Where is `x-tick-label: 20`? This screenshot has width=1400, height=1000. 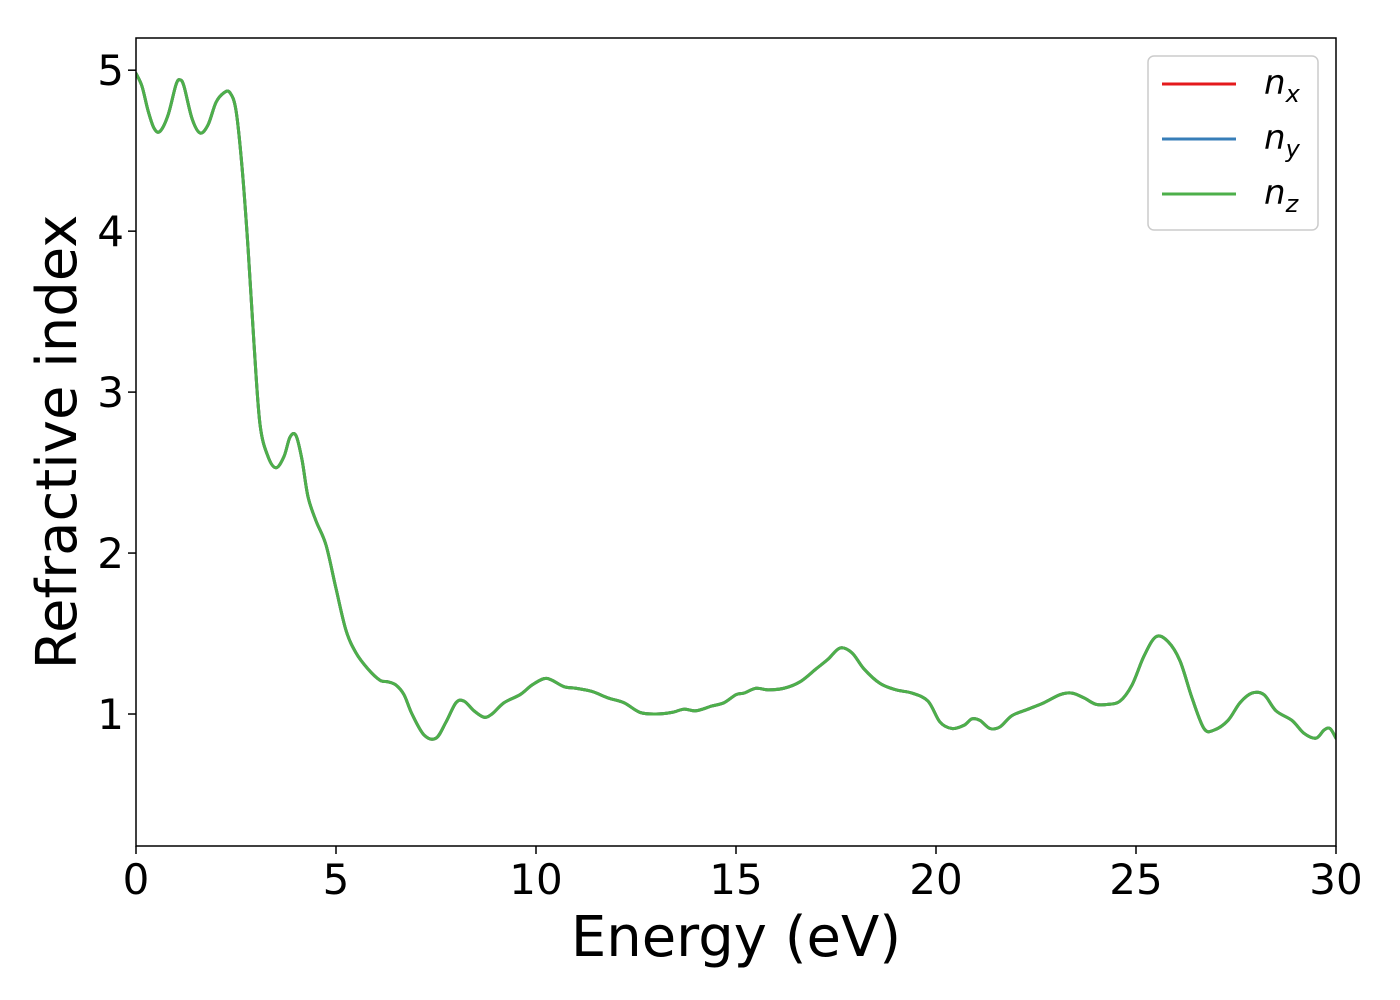 x-tick-label: 20 is located at coordinates (935, 879).